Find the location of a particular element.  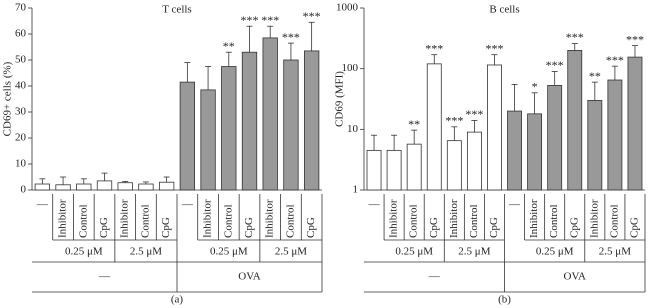

chart-title: T cells is located at coordinates (176, 10).